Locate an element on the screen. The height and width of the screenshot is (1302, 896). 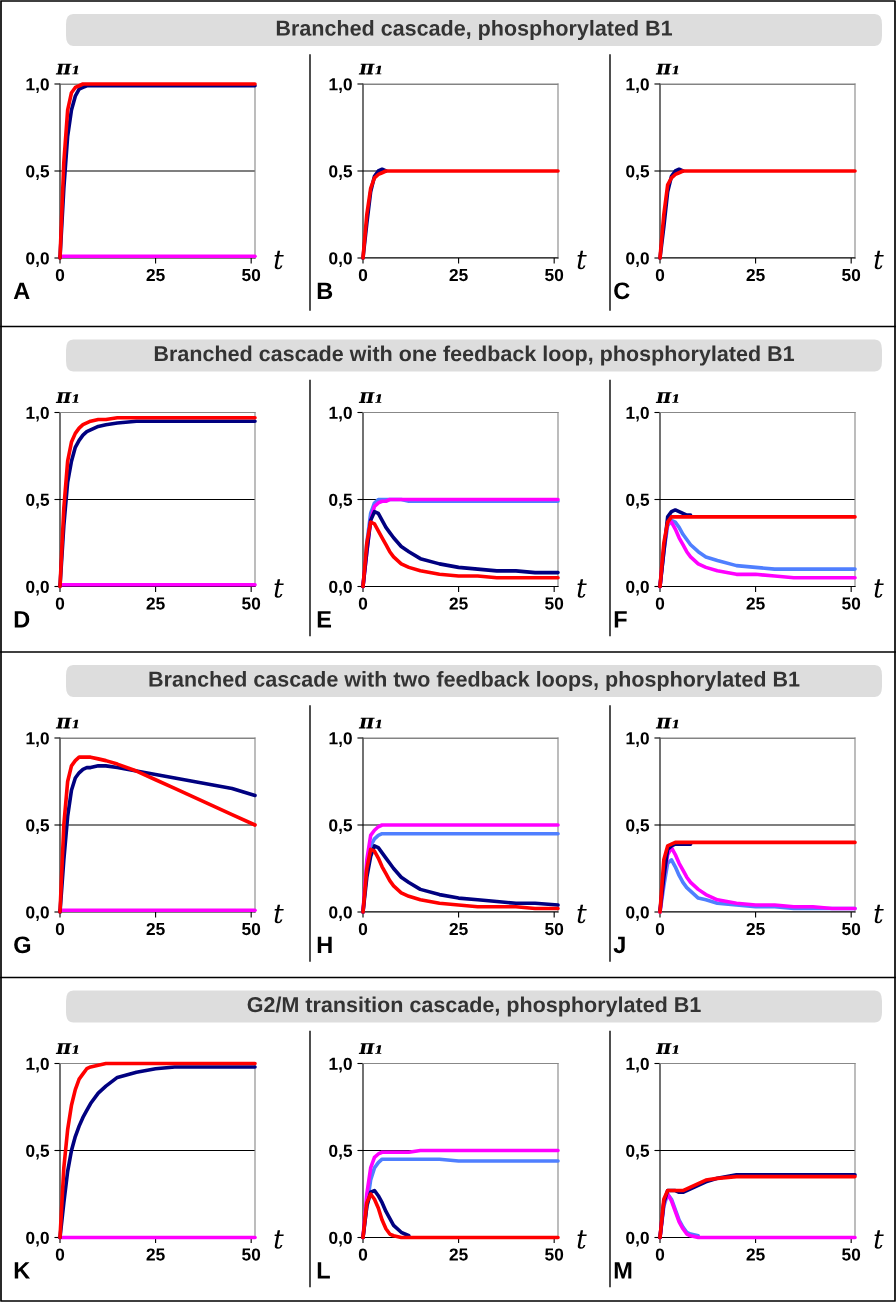
text: A is located at coordinates (21, 290).